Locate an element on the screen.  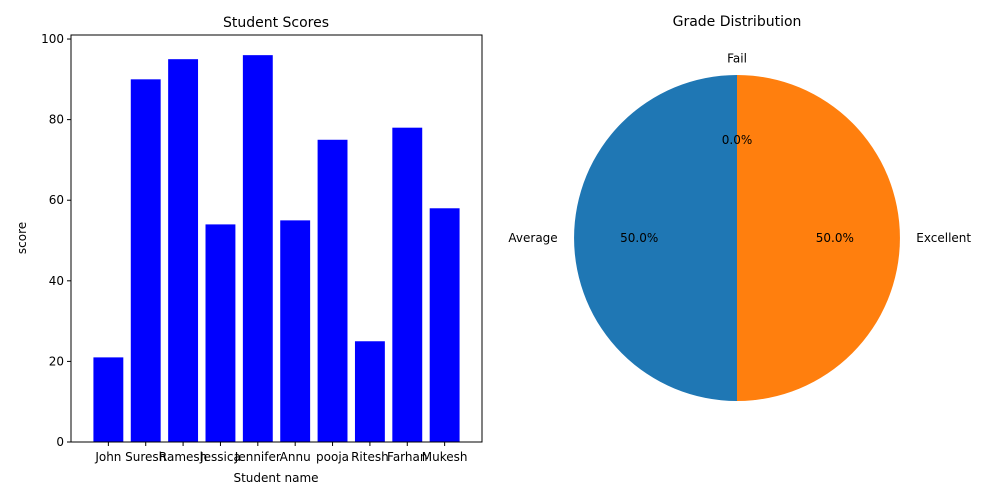
y-tick-label: 0 is located at coordinates (60, 442).